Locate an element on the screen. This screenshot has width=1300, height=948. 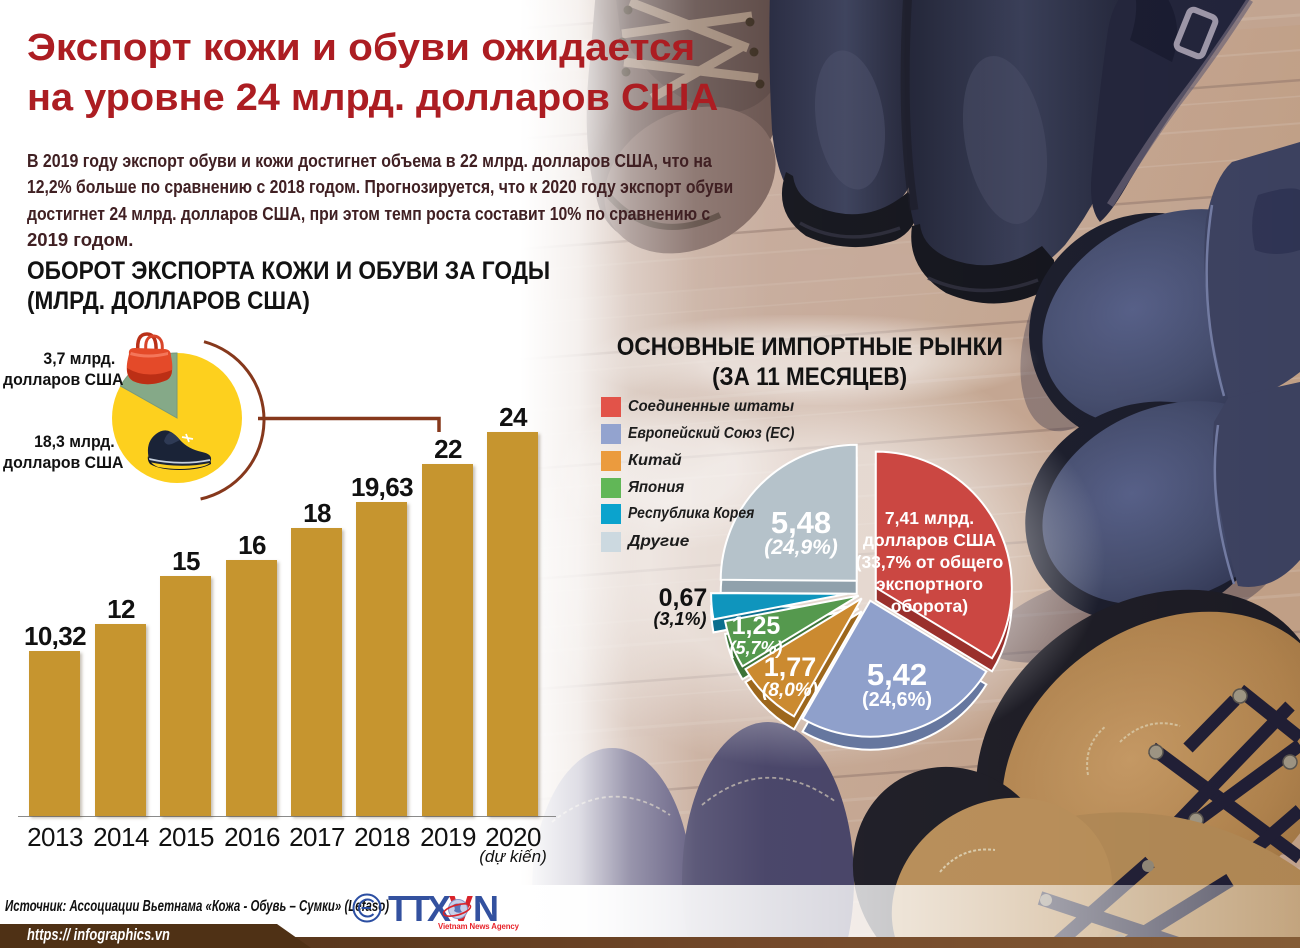
svg-text: TT is located at coordinates (409, 909).